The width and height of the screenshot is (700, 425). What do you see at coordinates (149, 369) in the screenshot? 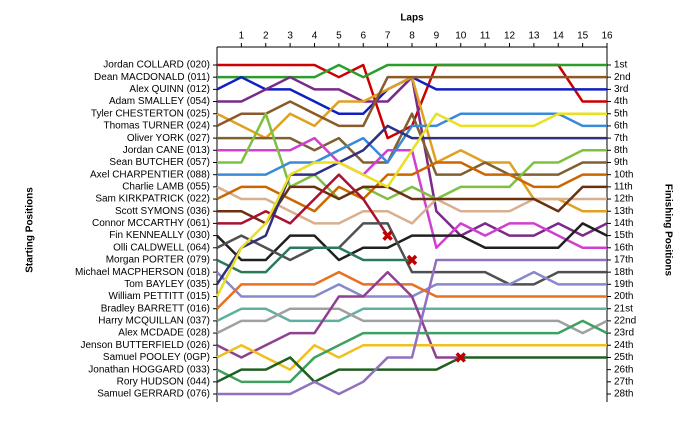
I see `driver-label: Jonathan HOGGARD (033)` at bounding box center [149, 369].